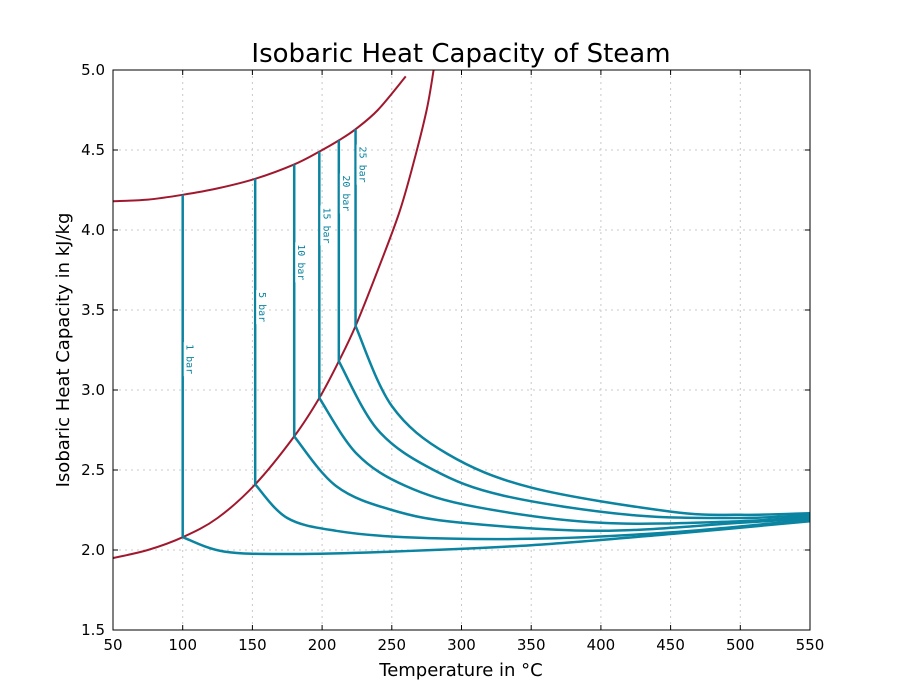  Describe the element at coordinates (740, 645) in the screenshot. I see `x-tick-label: 500` at that location.